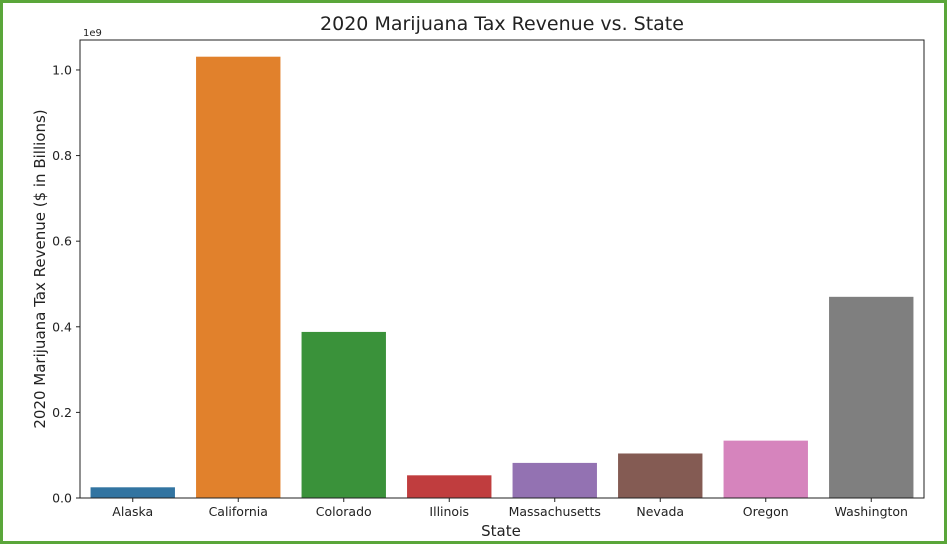 The width and height of the screenshot is (947, 547). Describe the element at coordinates (871, 397) in the screenshot. I see `bar-washington` at that location.